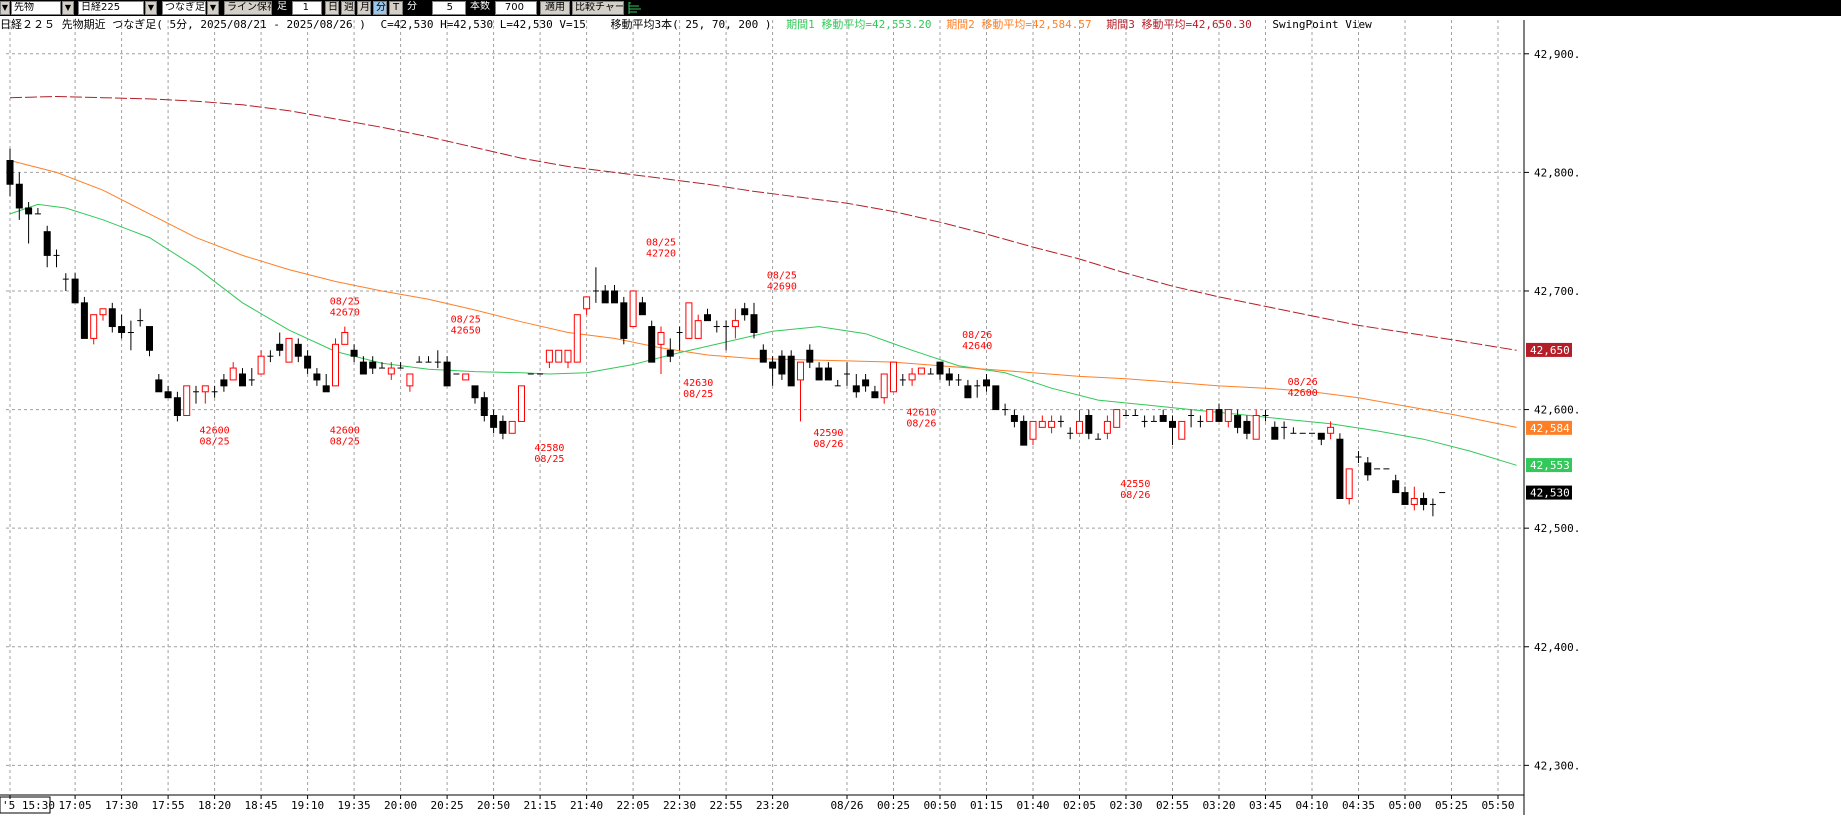  What do you see at coordinates (36, 8) in the screenshot?
I see `symbol-select: 先物` at bounding box center [36, 8].